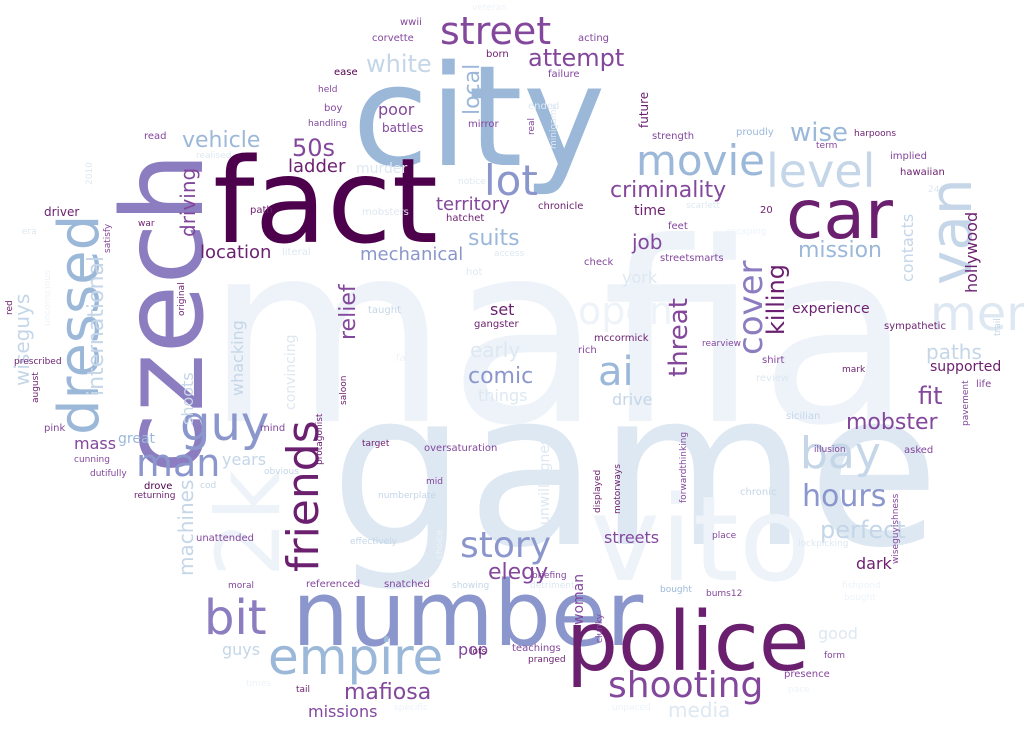 This screenshot has height=740, width=1024. What do you see at coordinates (930, 396) in the screenshot?
I see `word-46: fit` at bounding box center [930, 396].